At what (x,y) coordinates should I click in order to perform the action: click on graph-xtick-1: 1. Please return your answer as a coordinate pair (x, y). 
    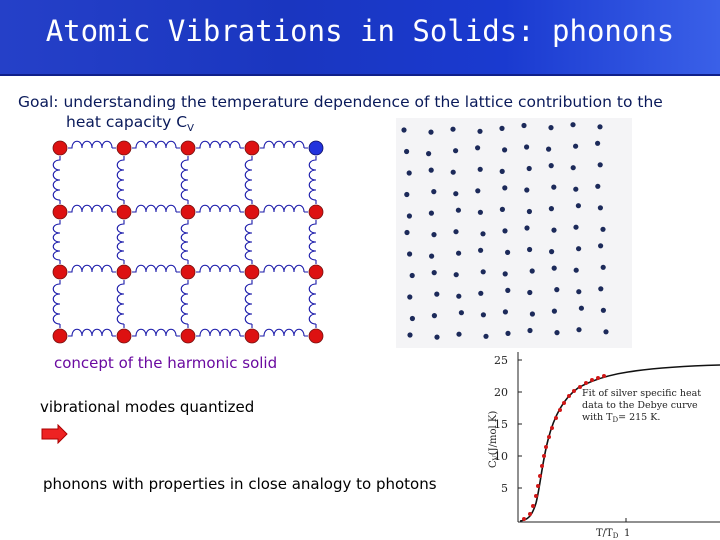
    Looking at the image, I should click on (627, 533).